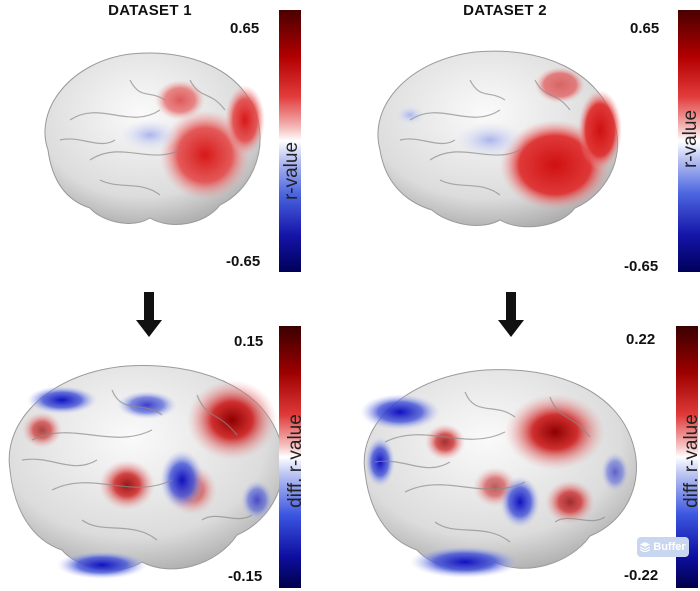 This screenshot has height=591, width=700. Describe the element at coordinates (641, 339) in the screenshot. I see `colorbar-bottom-right-max: 0.22` at that location.